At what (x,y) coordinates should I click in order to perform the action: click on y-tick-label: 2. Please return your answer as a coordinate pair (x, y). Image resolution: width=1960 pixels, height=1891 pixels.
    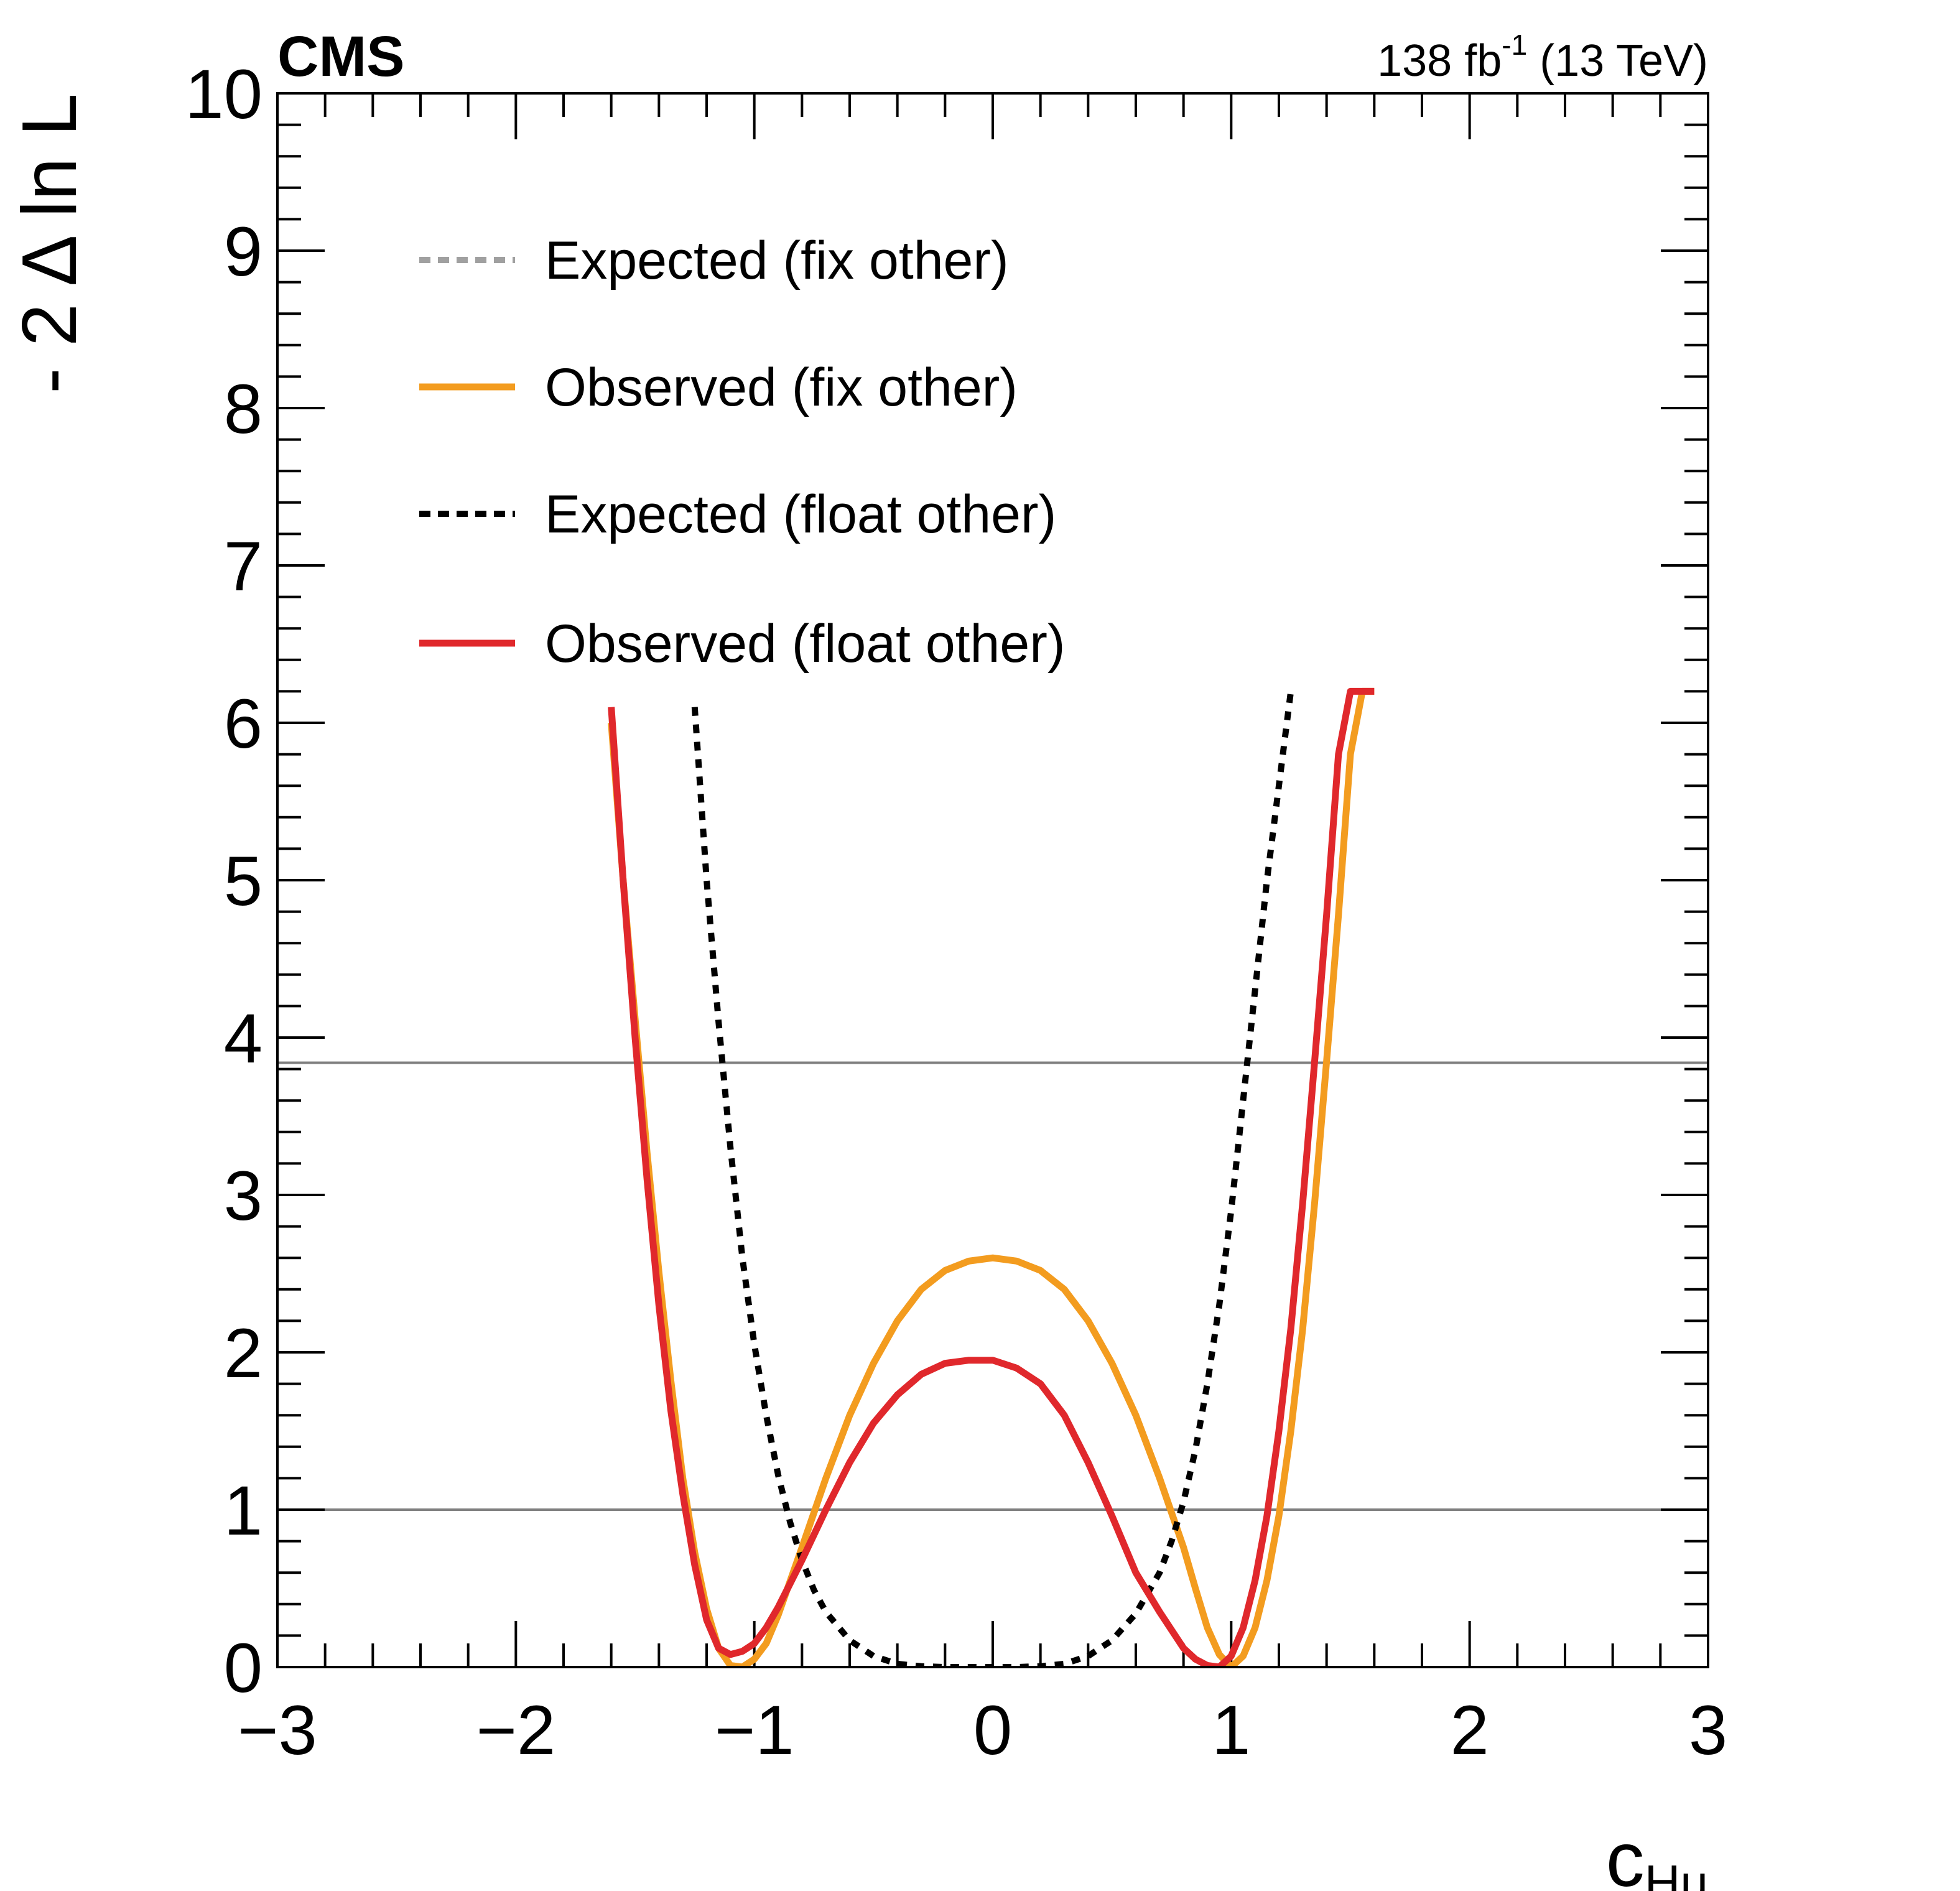
    Looking at the image, I should click on (243, 1353).